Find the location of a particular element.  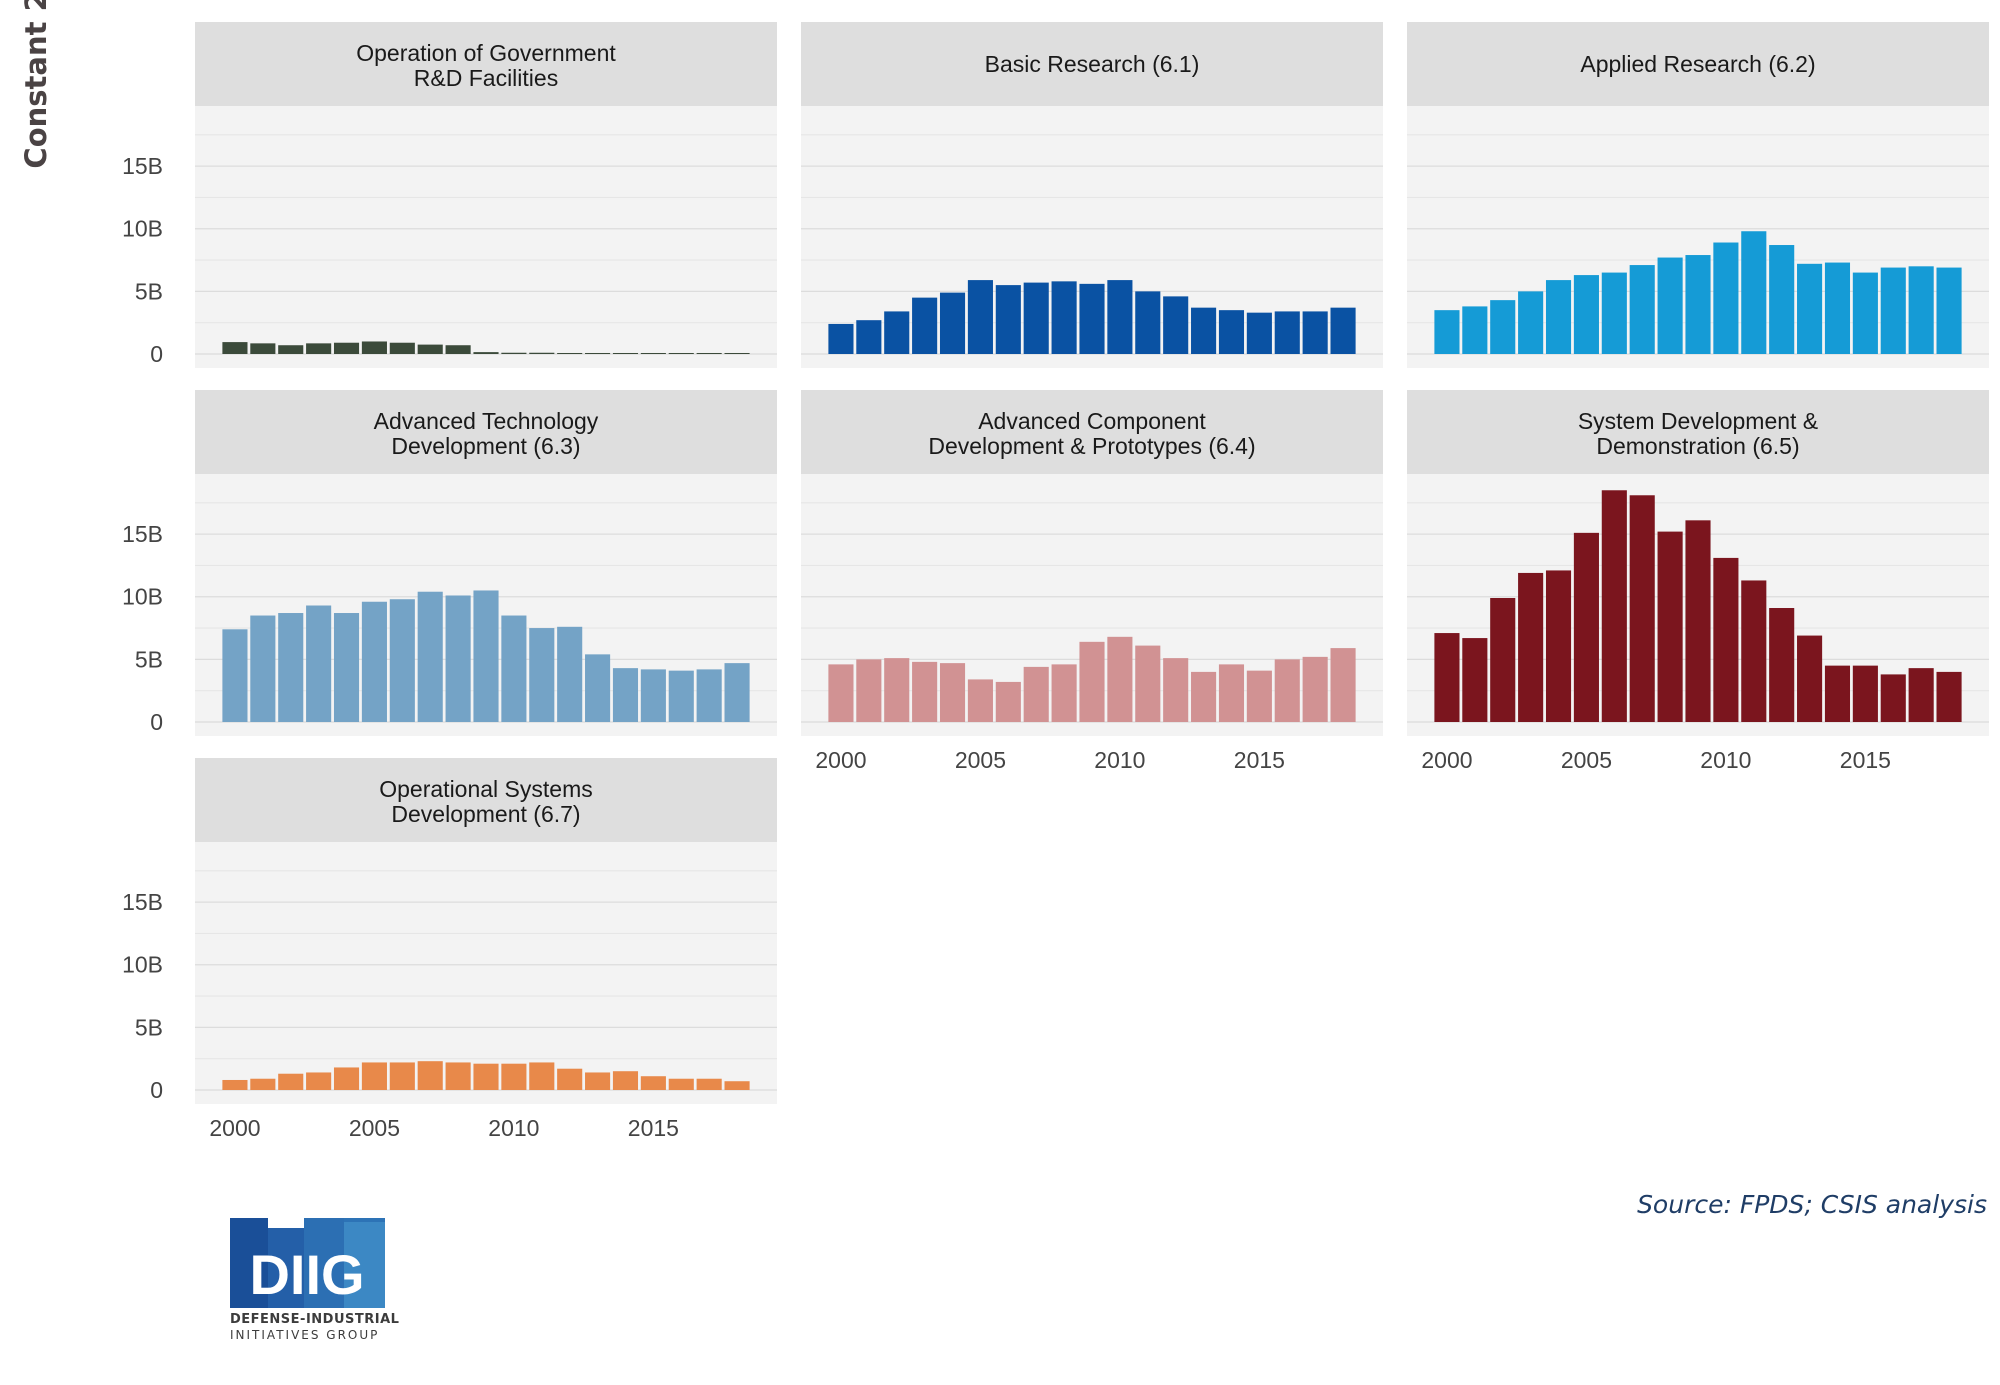

panel-title: Advanced Technology is located at coordinates (486, 421).